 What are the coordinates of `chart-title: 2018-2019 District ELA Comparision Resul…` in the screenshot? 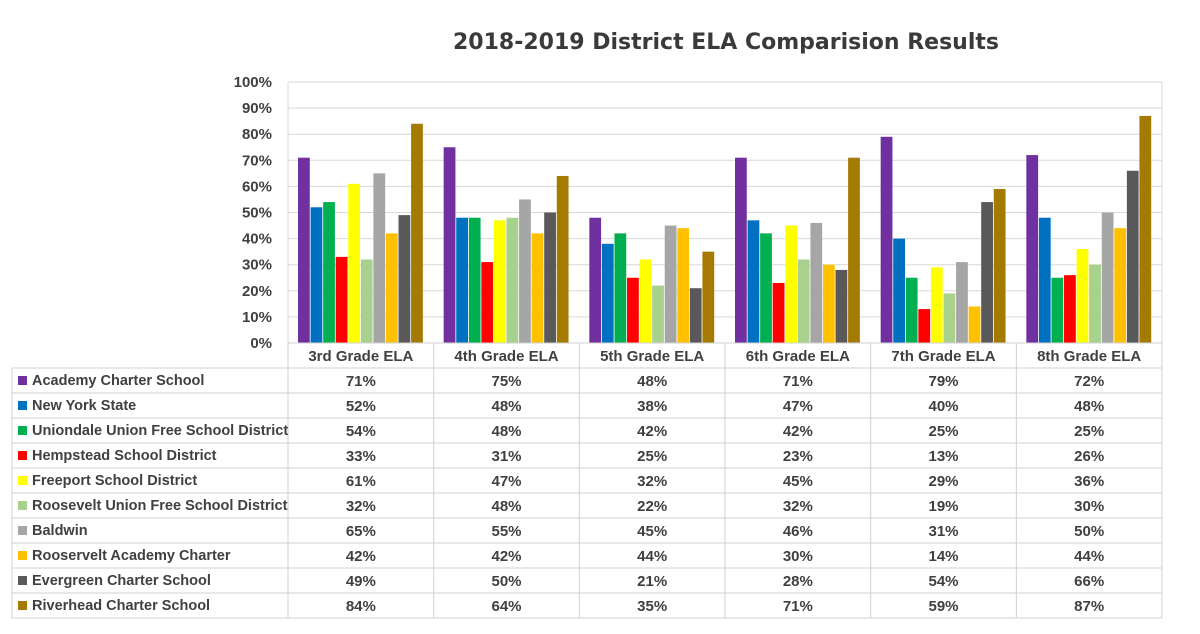 It's located at (725, 42).